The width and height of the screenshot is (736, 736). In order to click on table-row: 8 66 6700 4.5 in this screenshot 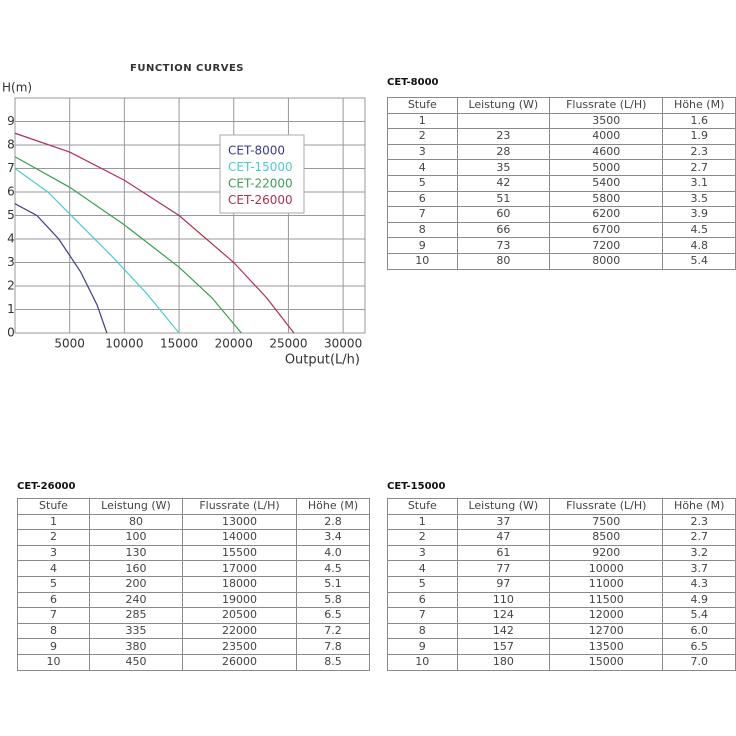, I will do `click(561, 230)`.